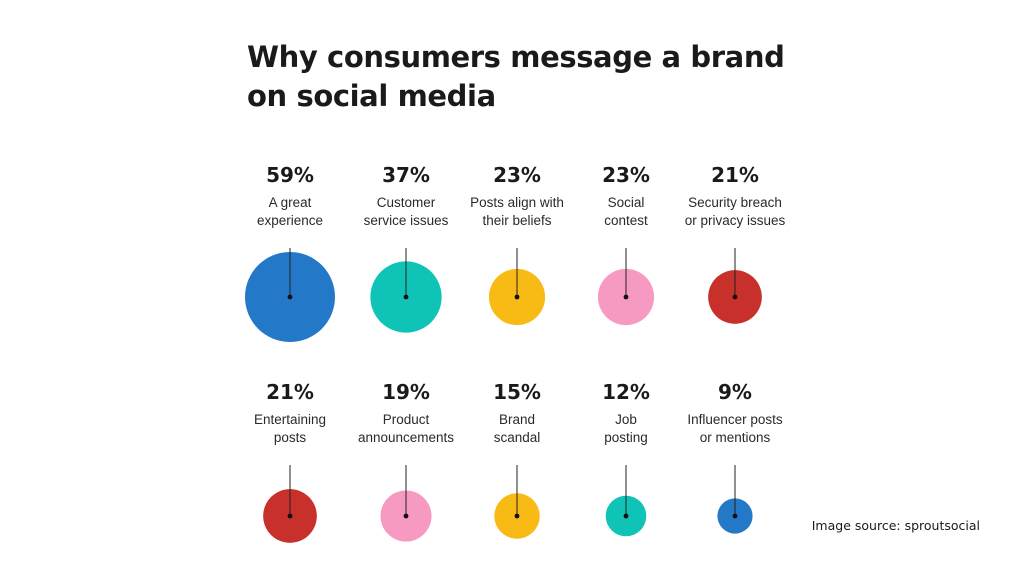 This screenshot has height=576, width=1024. Describe the element at coordinates (517, 419) in the screenshot. I see `bubble-category-label: Brand` at that location.